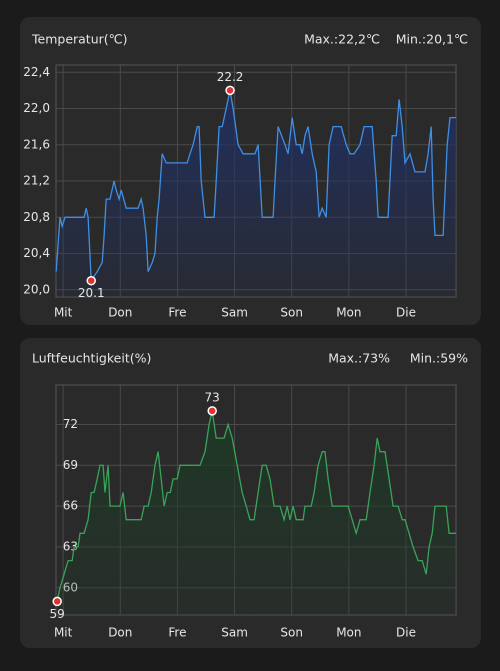  Describe the element at coordinates (359, 358) in the screenshot. I see `max-label: Max.:73%` at that location.